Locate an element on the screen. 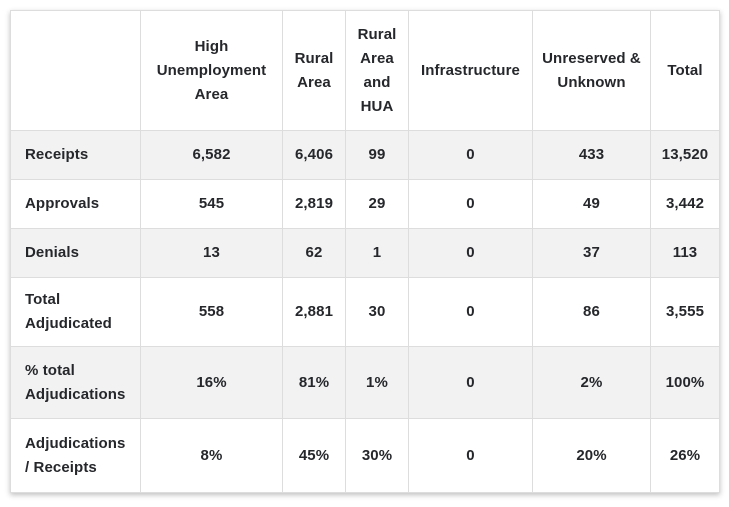 Image resolution: width=729 pixels, height=507 pixels. table-cell: 20% is located at coordinates (591, 455).